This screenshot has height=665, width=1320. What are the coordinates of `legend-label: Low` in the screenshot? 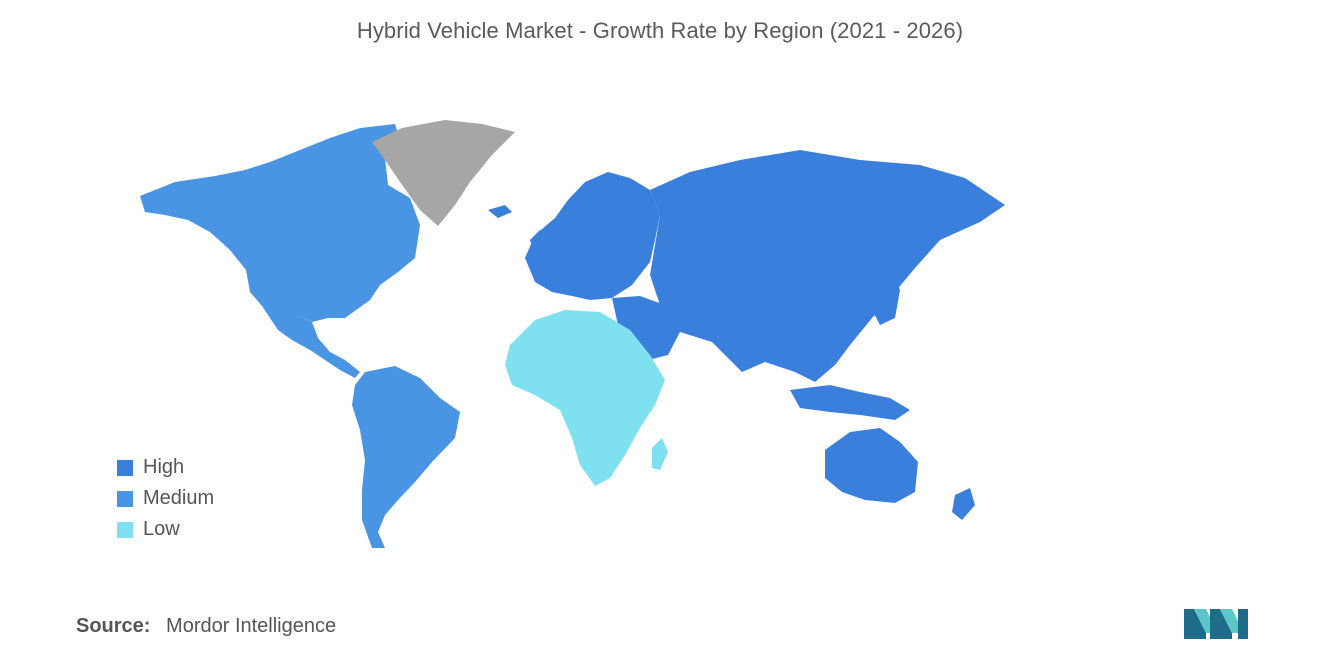 It's located at (161, 529).